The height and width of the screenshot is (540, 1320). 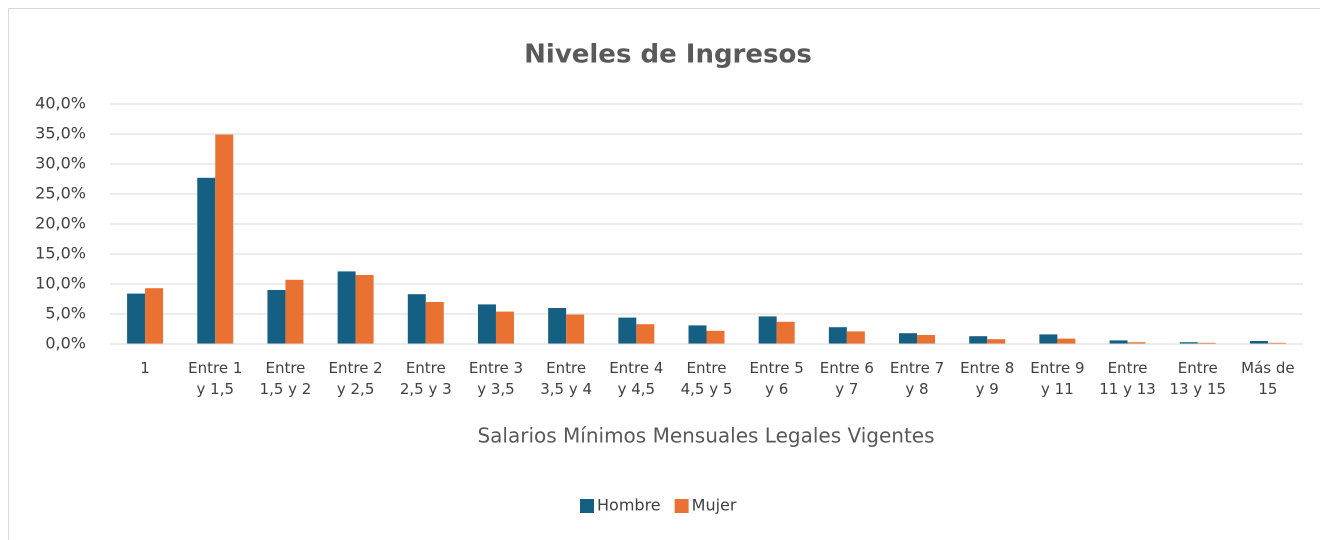 I want to click on x-tick-label: Entre 8 y 9, so click(x=987, y=378).